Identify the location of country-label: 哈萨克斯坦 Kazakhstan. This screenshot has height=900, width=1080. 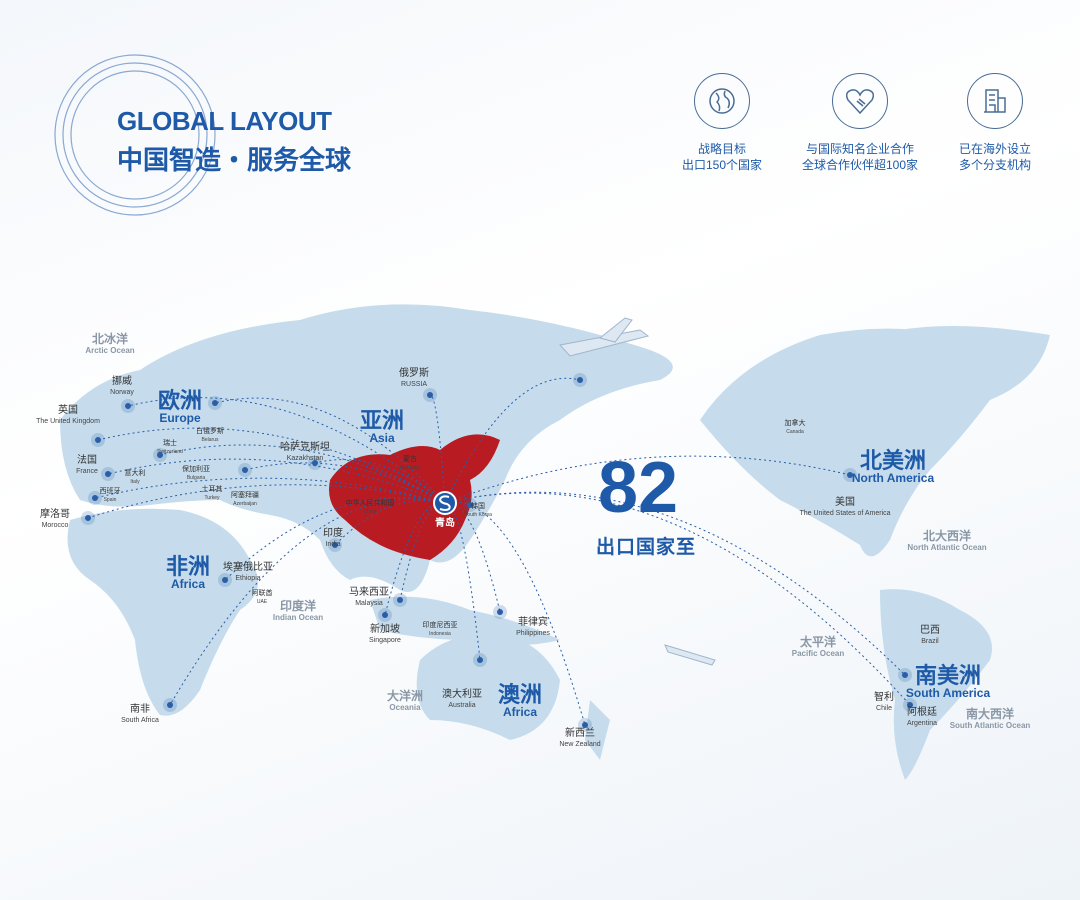
(305, 452).